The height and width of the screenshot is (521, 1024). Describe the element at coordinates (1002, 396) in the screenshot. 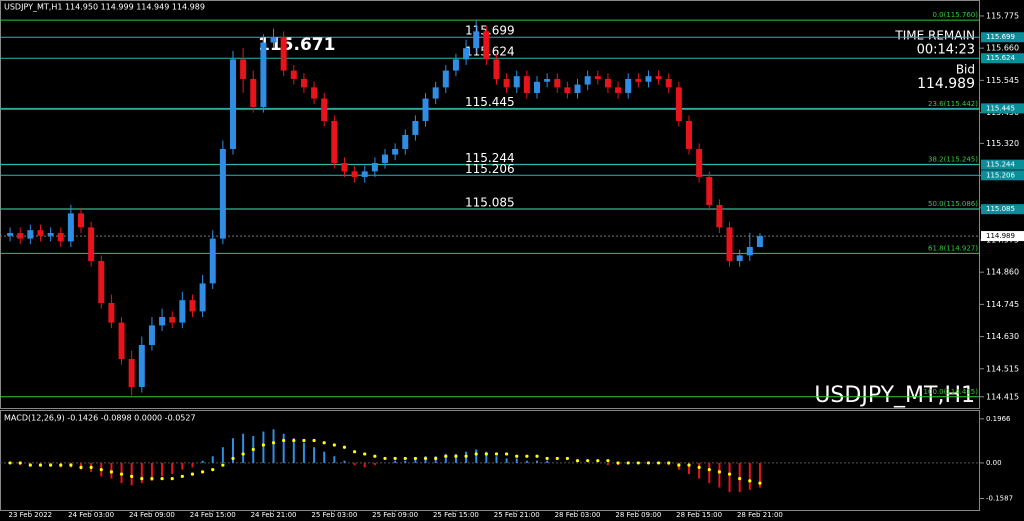

I see `y-tick-label: 114.415` at that location.